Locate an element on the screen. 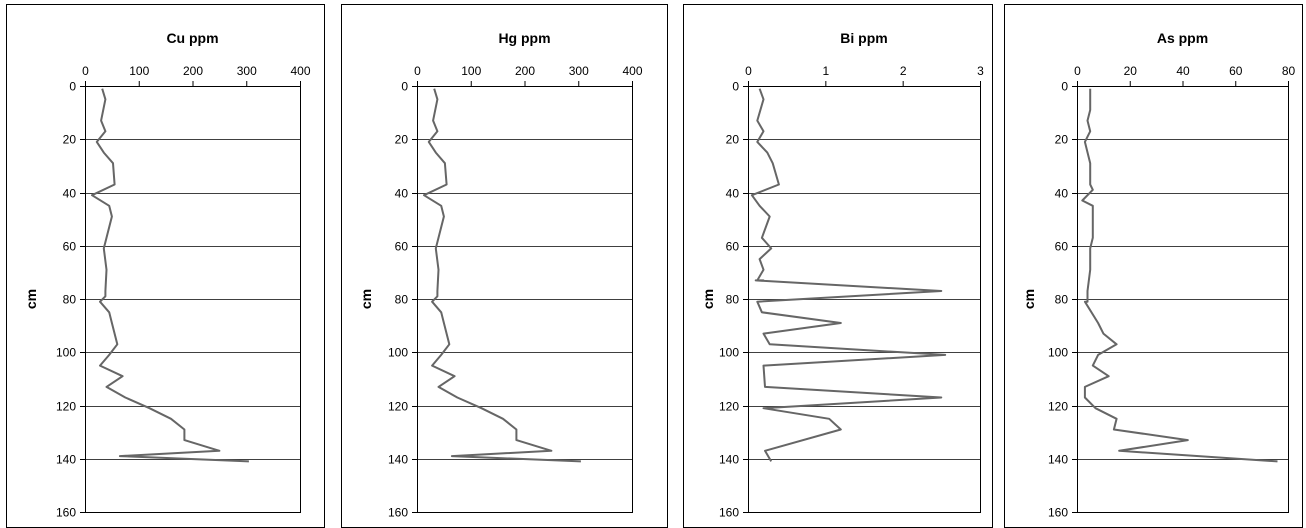  y-tick-label-hg: 60 is located at coordinates (402, 247).